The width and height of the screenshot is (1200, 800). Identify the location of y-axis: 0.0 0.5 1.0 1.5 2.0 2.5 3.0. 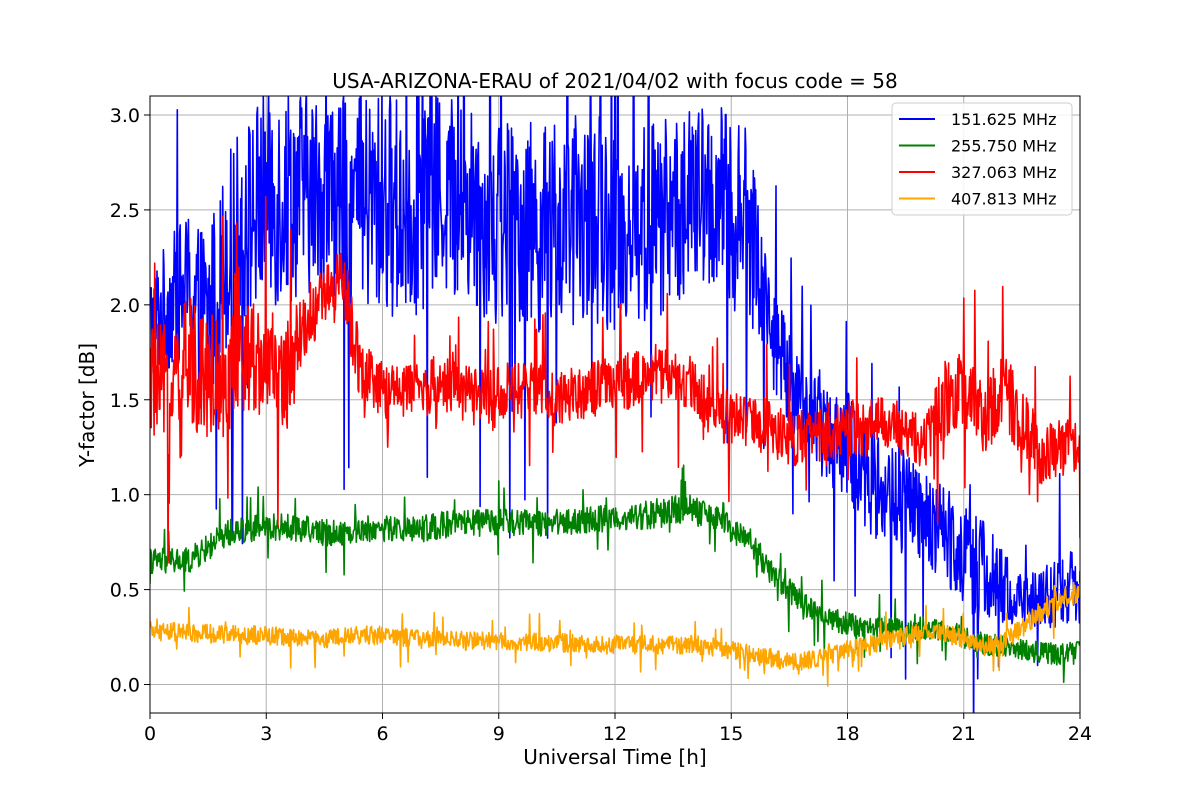
(130, 401).